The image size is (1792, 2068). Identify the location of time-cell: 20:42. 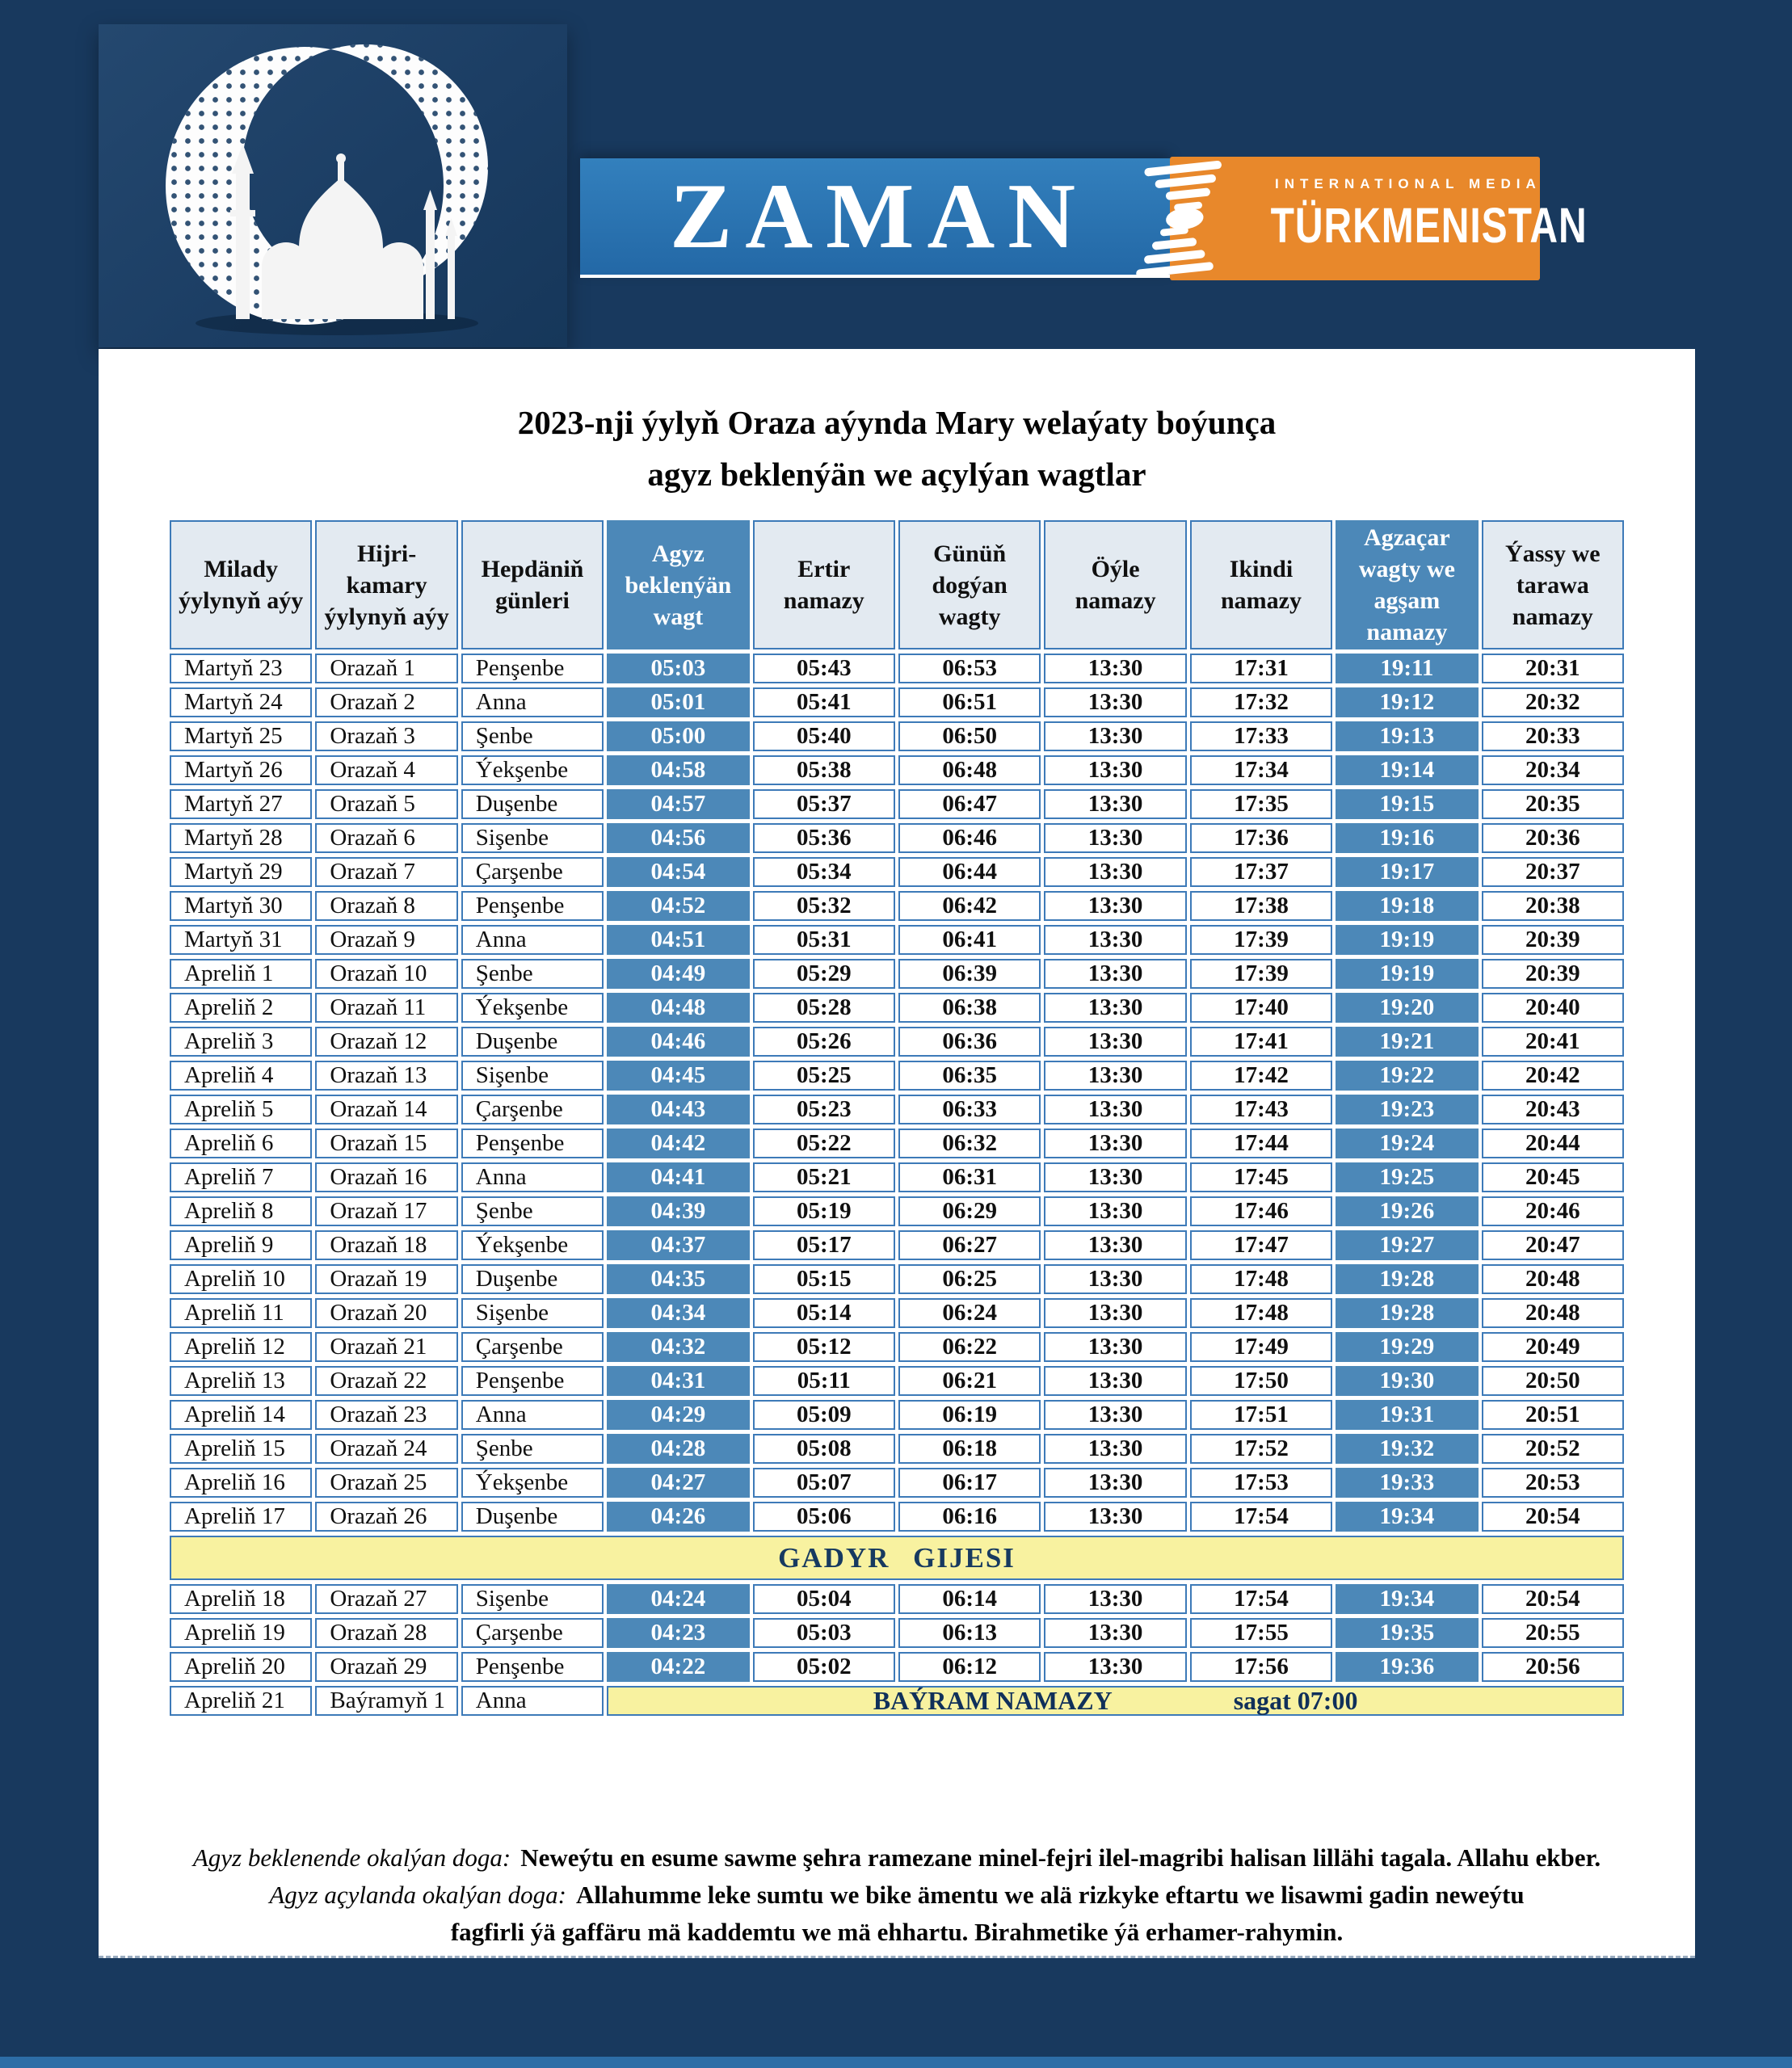
(1552, 1076).